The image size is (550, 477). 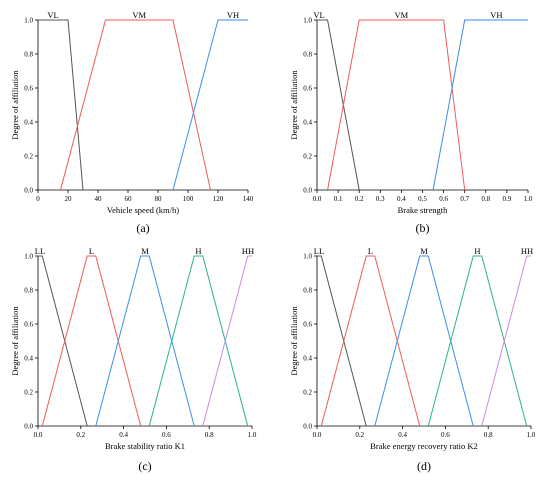 I want to click on series-label-ll: LL, so click(x=40, y=251).